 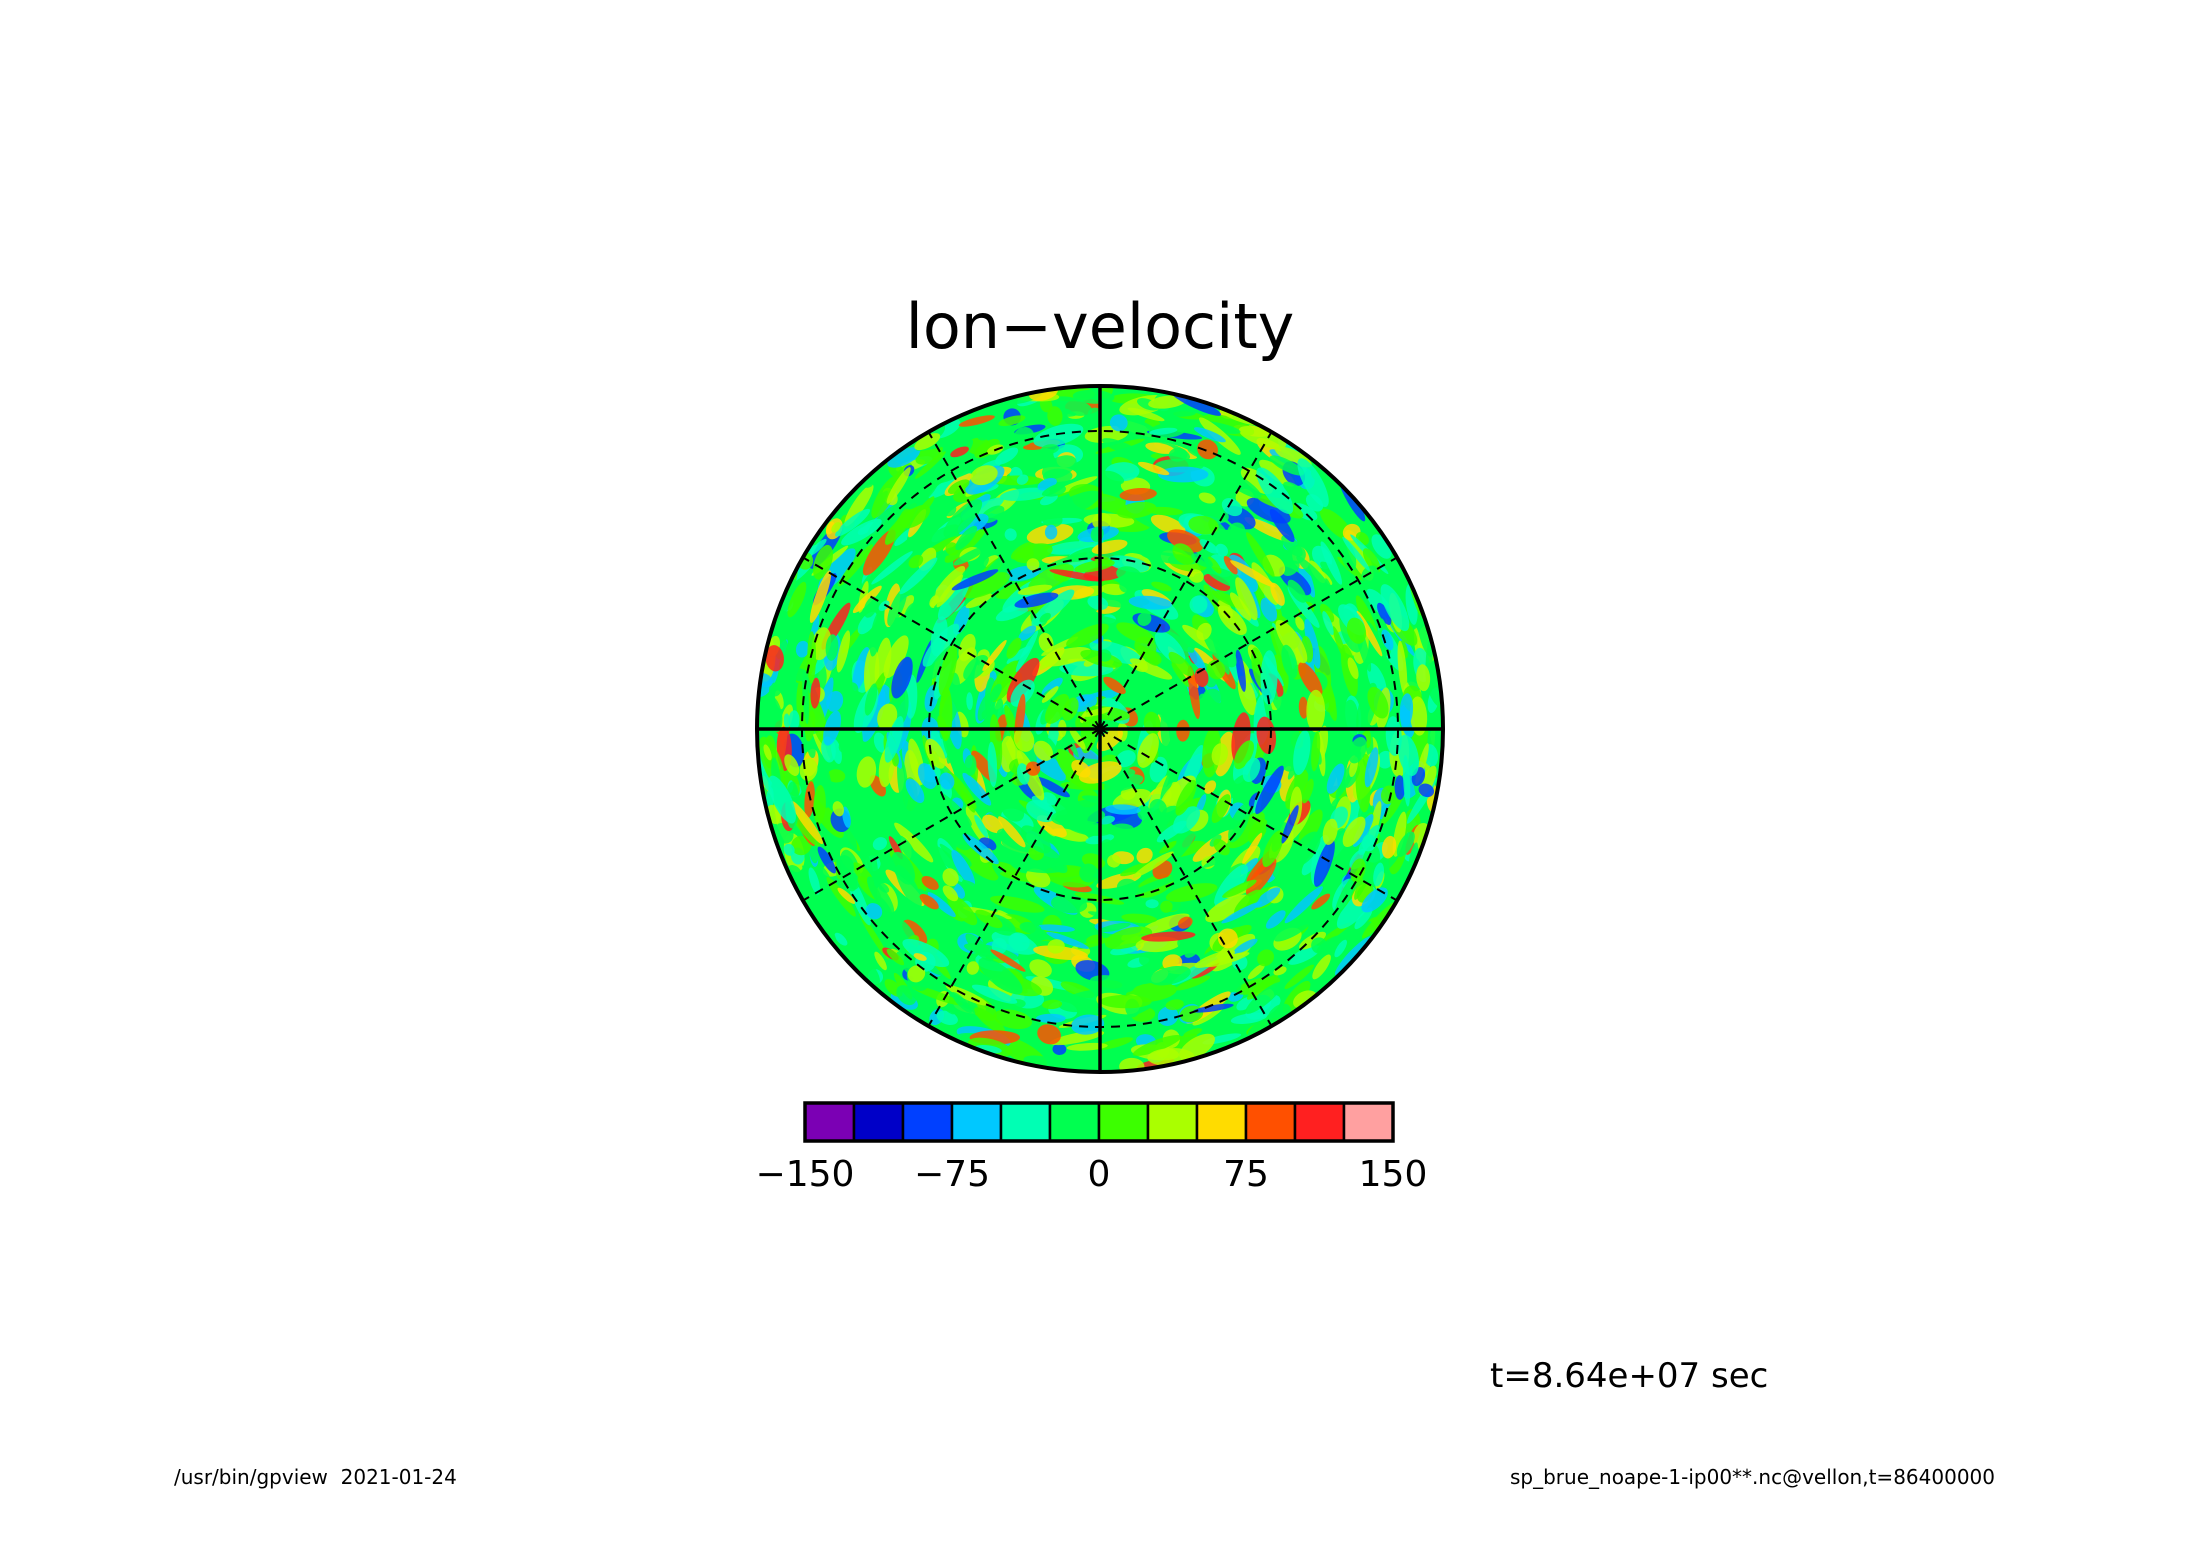 I want to click on disk-outline, so click(x=1100, y=729).